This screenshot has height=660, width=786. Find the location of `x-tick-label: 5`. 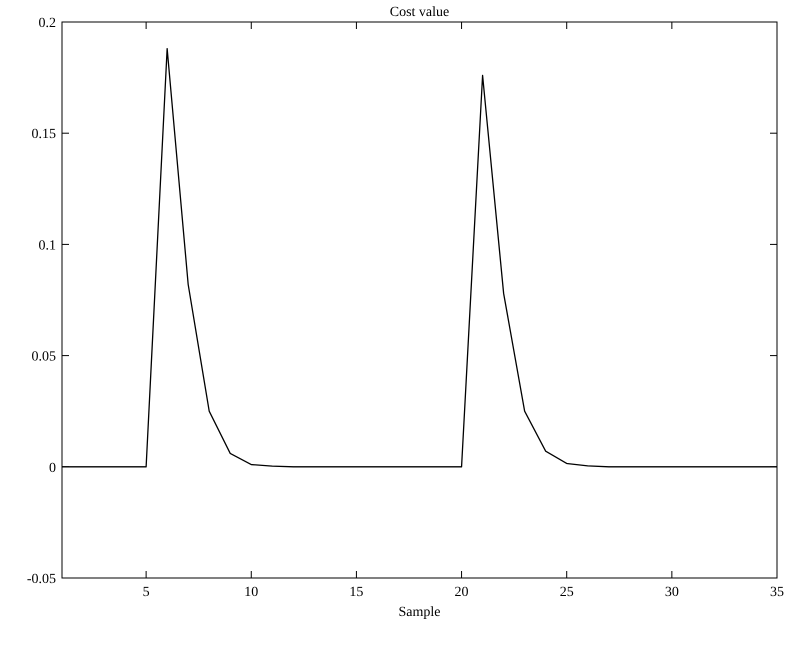

x-tick-label: 5 is located at coordinates (146, 592).